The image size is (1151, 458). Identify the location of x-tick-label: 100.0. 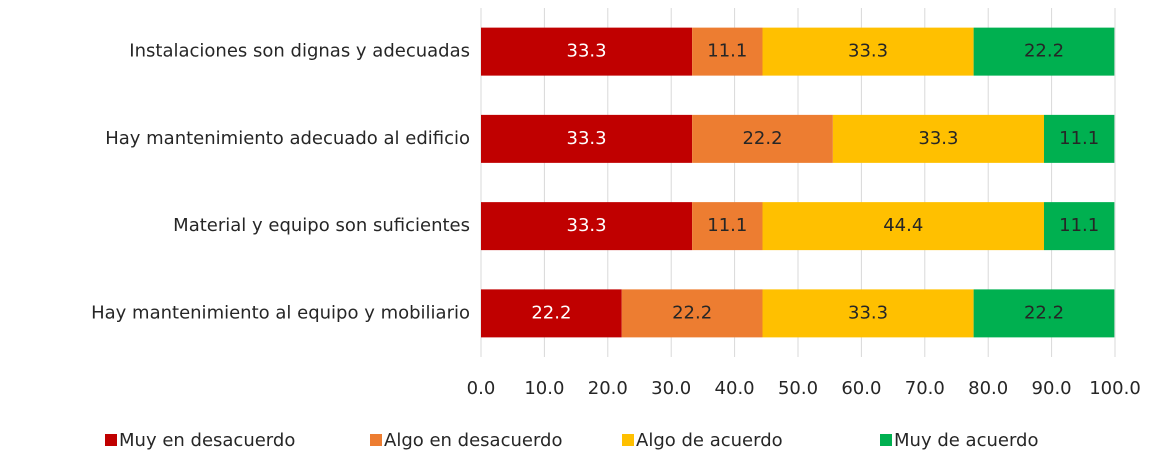
(1115, 388).